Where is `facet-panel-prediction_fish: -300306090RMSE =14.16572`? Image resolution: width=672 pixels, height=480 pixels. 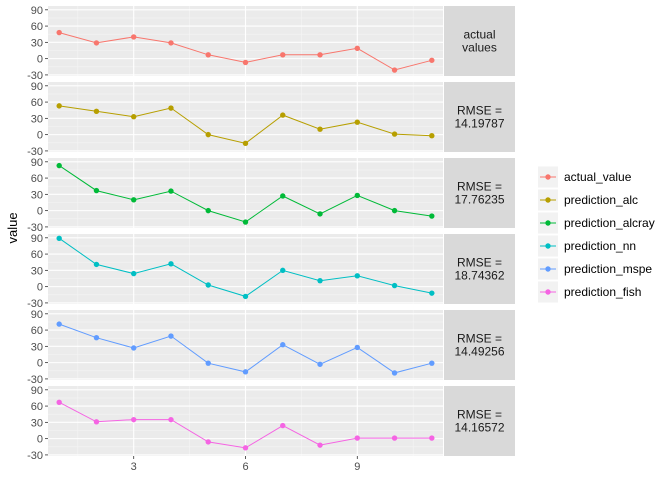
facet-panel-prediction_fish: -300306090RMSE =14.16572 is located at coordinates (271, 423).